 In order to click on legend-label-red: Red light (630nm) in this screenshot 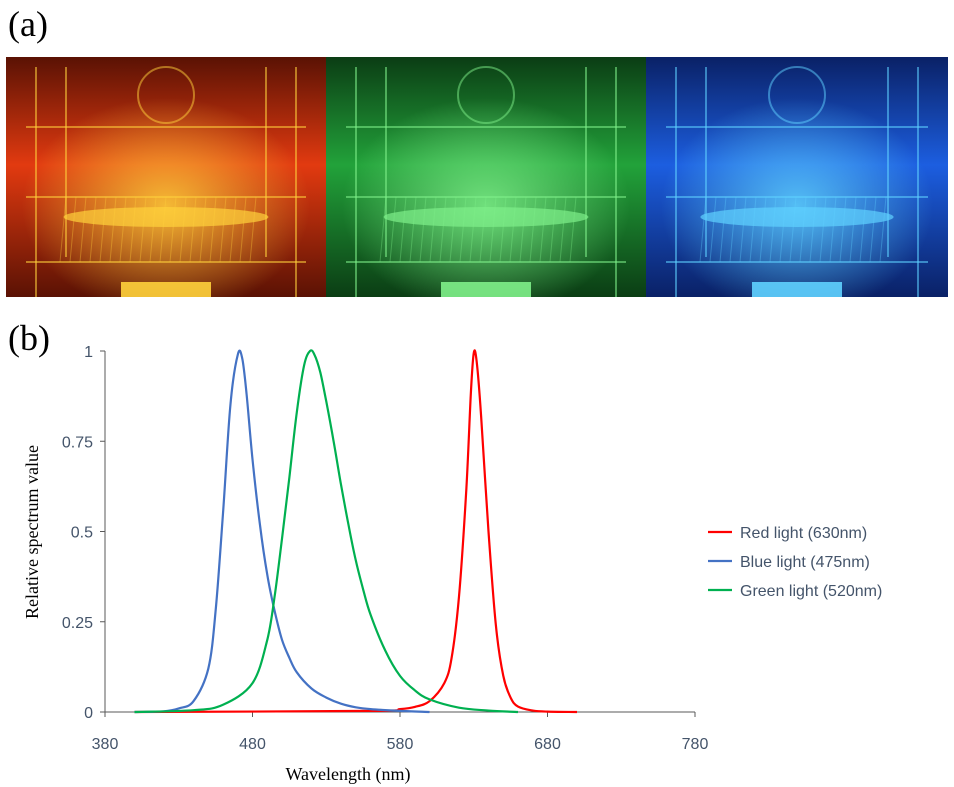, I will do `click(803, 533)`.